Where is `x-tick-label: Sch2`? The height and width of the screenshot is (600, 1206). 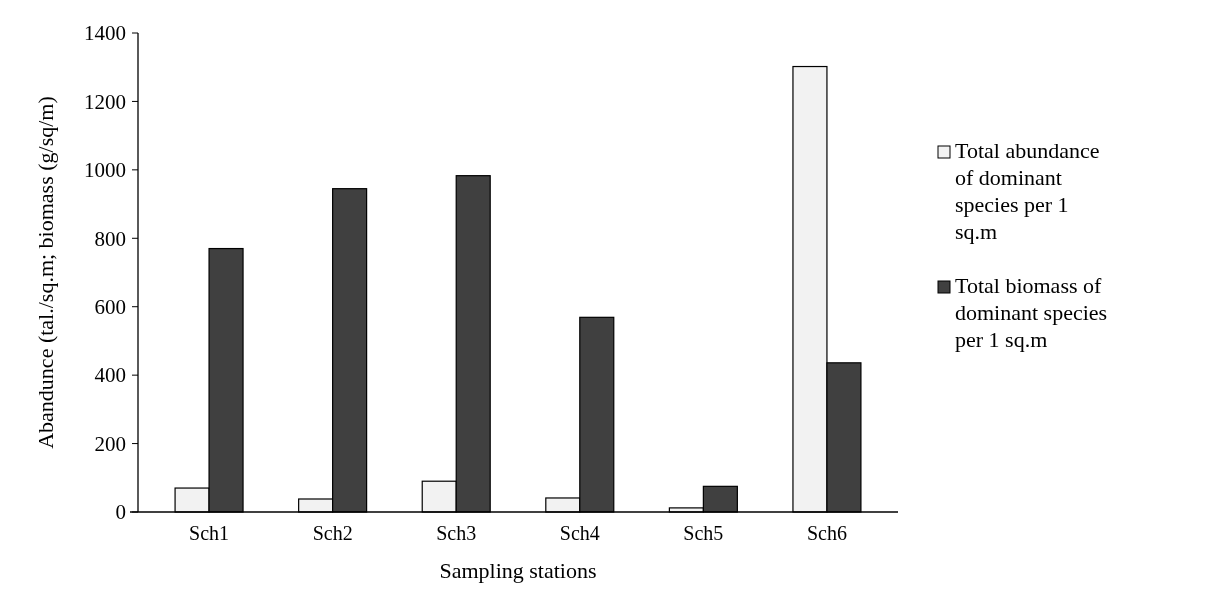
x-tick-label: Sch2 is located at coordinates (332, 533).